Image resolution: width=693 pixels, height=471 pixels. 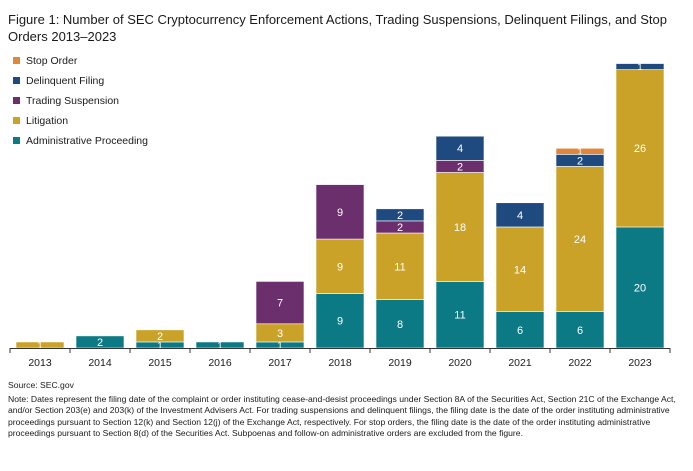 I want to click on data-label-2014-administrative-proceeding: 2, so click(x=100, y=343).